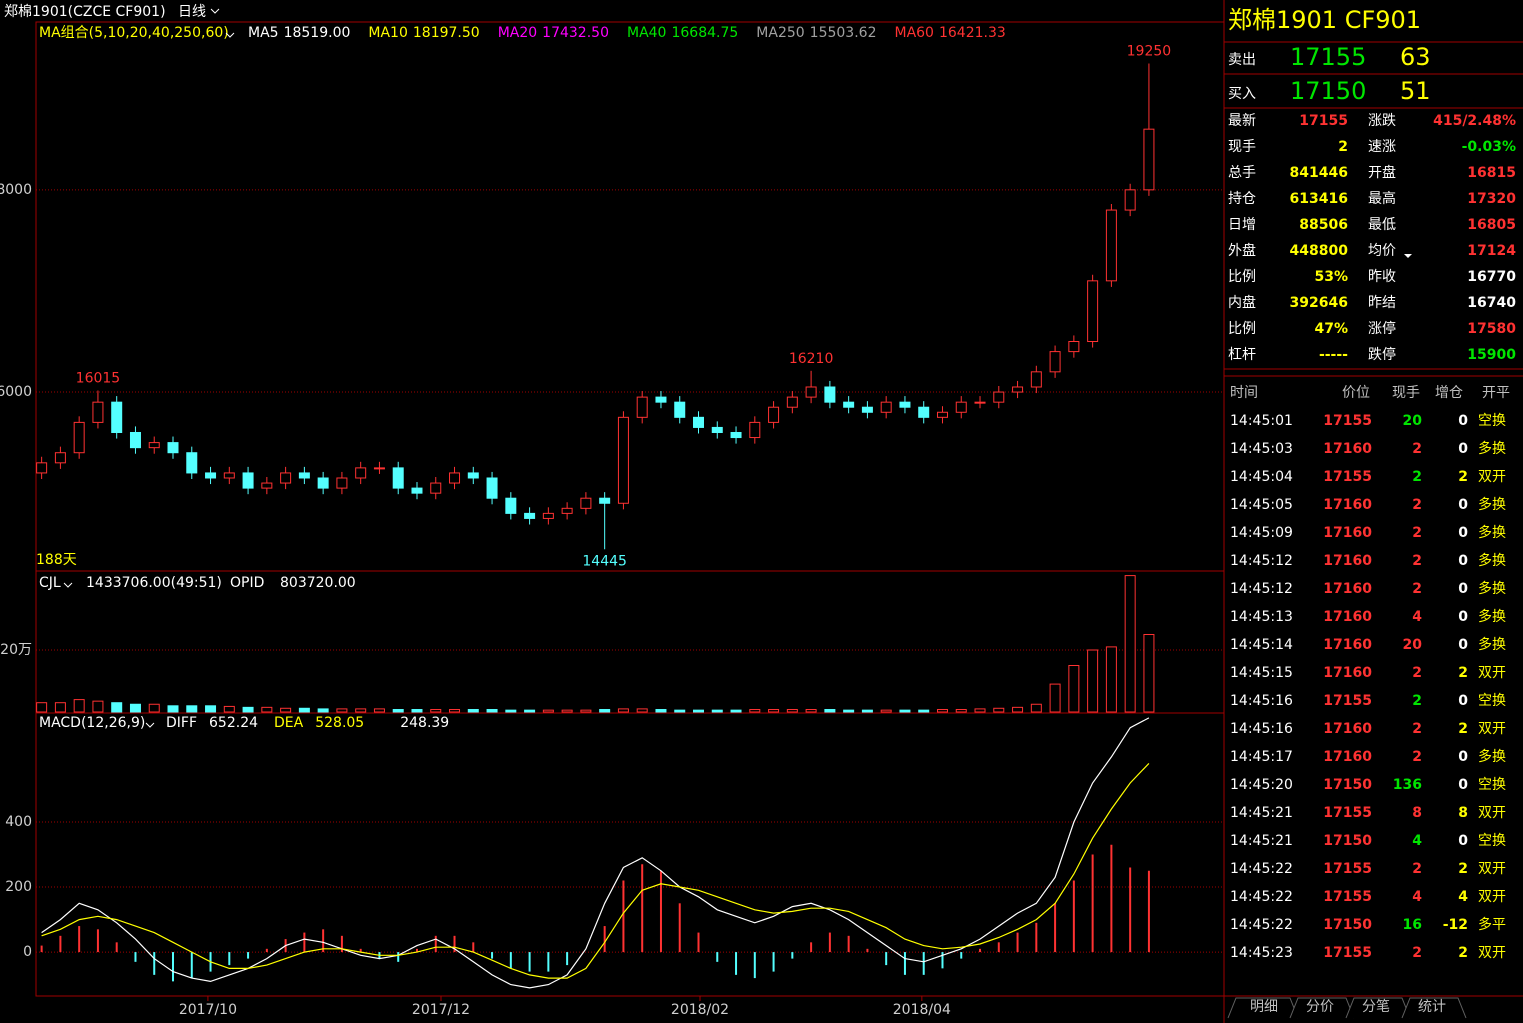 This screenshot has width=1523, height=1023. Describe the element at coordinates (575, 33) in the screenshot. I see `ma-value: 17432.50` at that location.